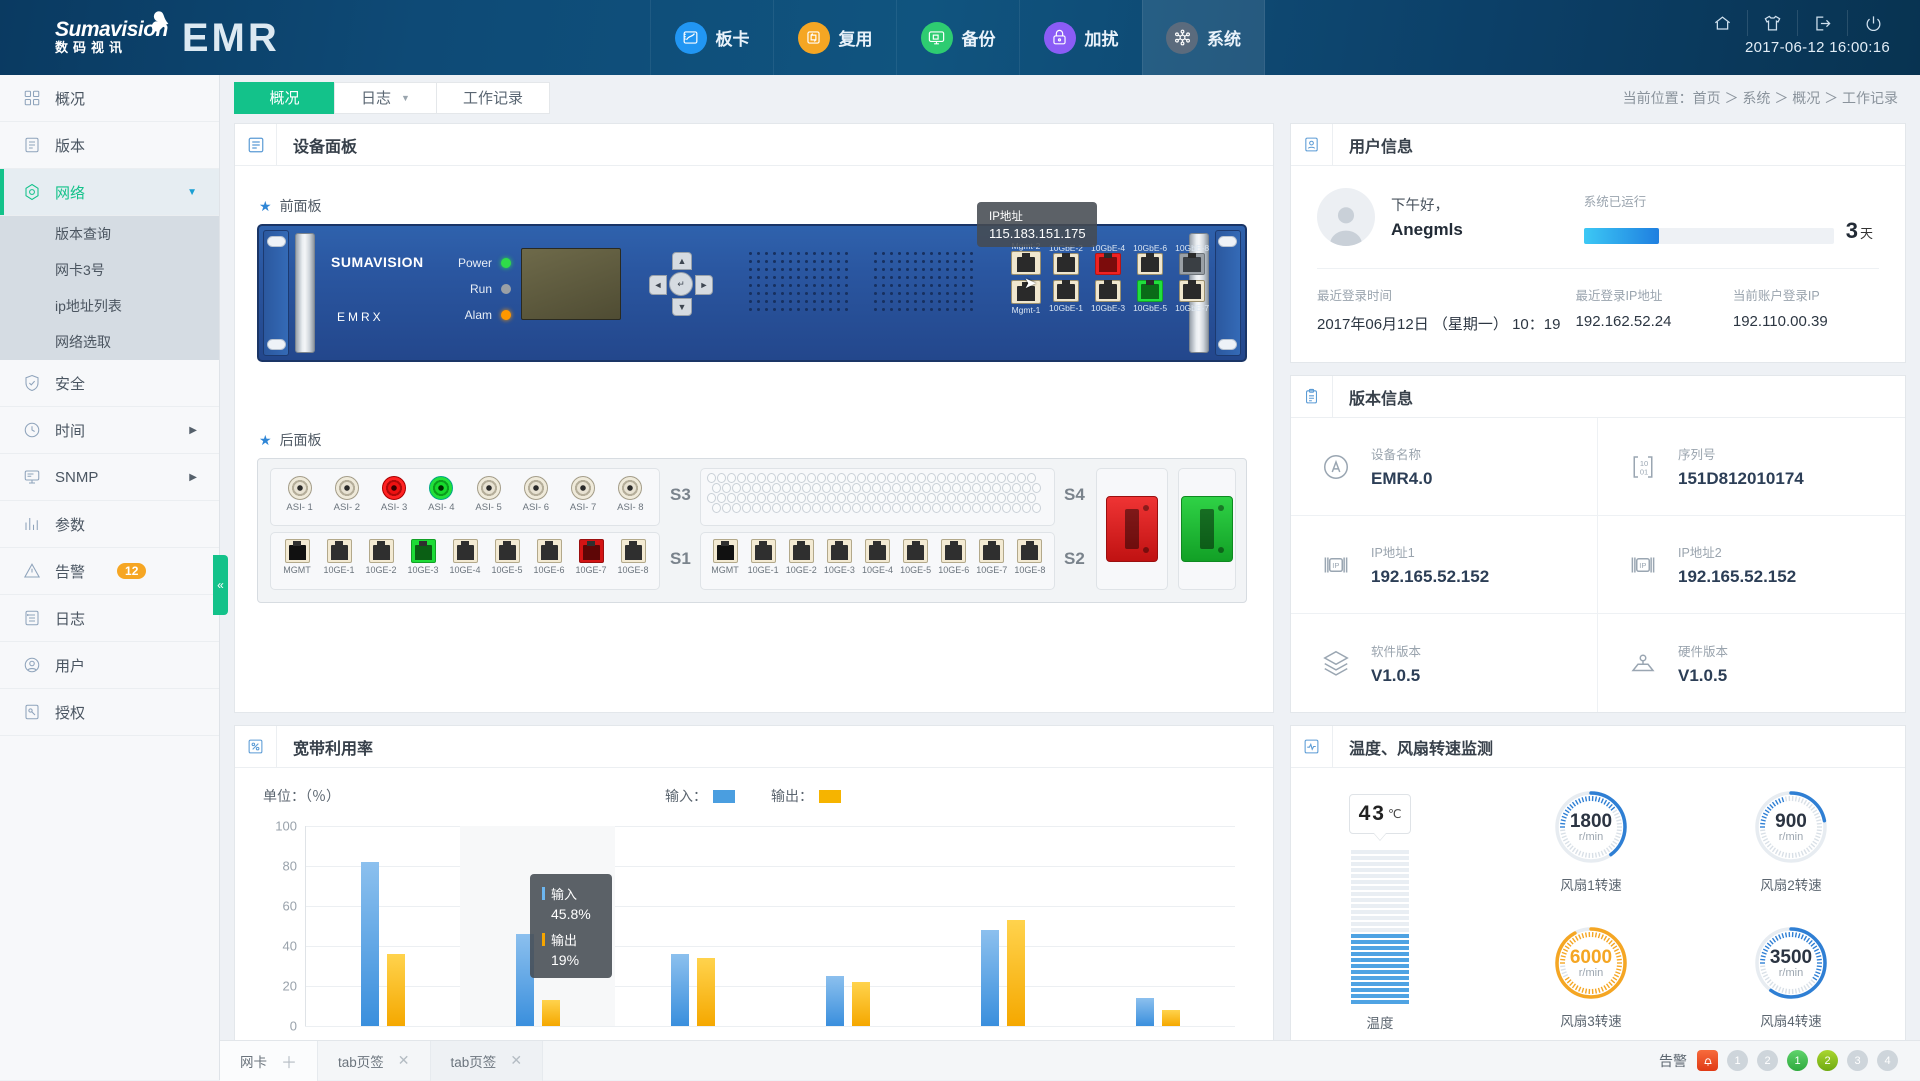 Image resolution: width=1920 pixels, height=1081 pixels. Describe the element at coordinates (682, 307) in the screenshot. I see `dpad-down-icon: ▼` at that location.